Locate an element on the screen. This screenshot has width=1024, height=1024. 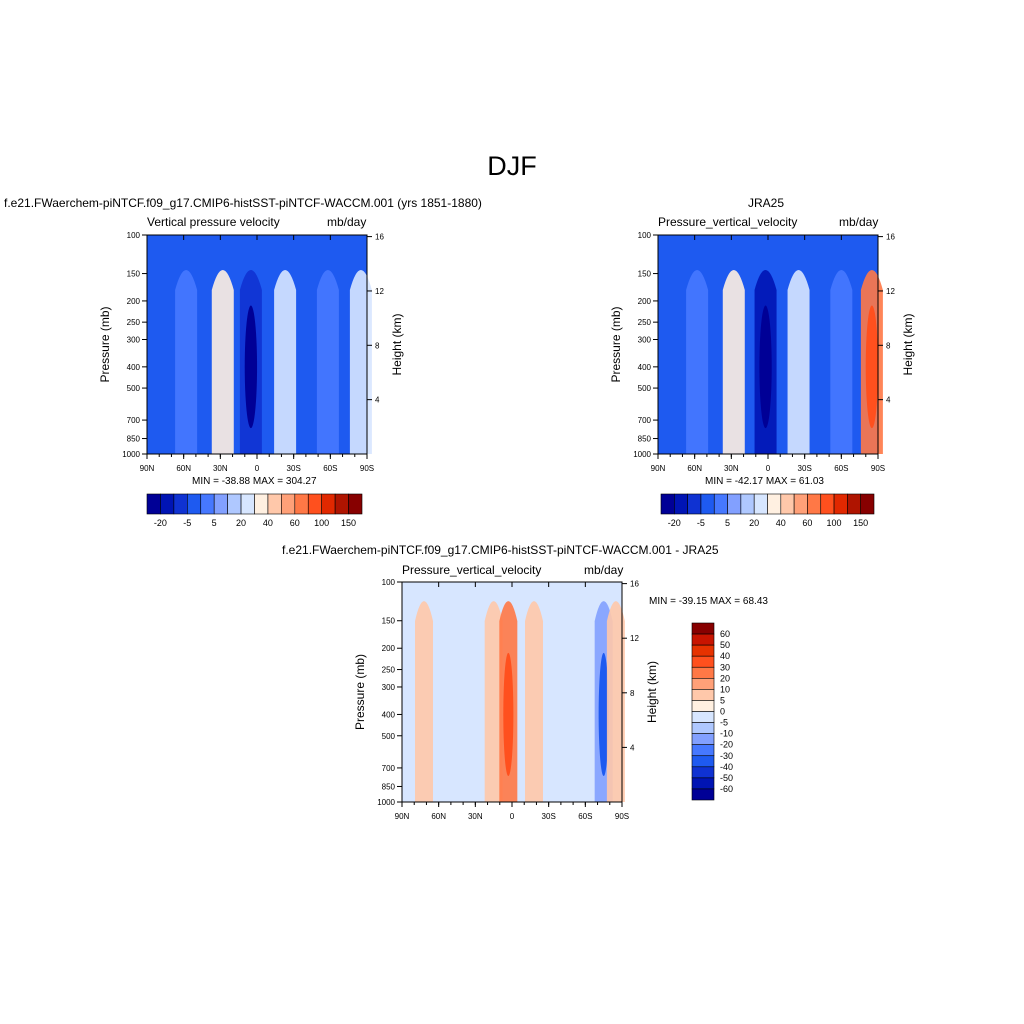
colorbar-label: 100 is located at coordinates (834, 523).